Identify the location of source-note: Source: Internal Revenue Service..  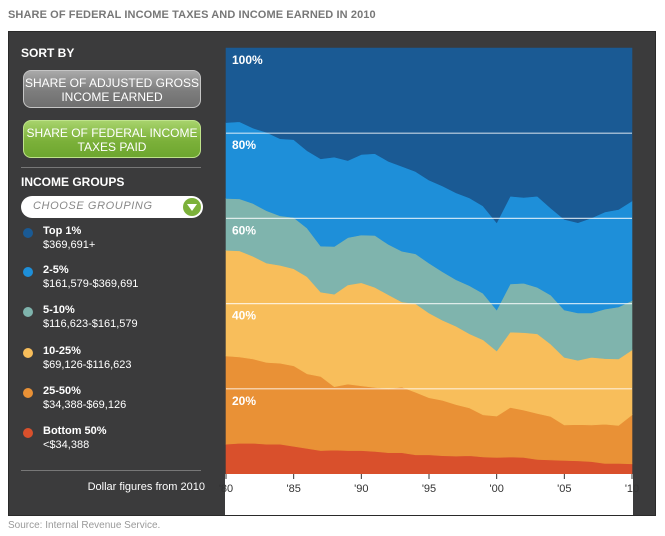
(84, 525).